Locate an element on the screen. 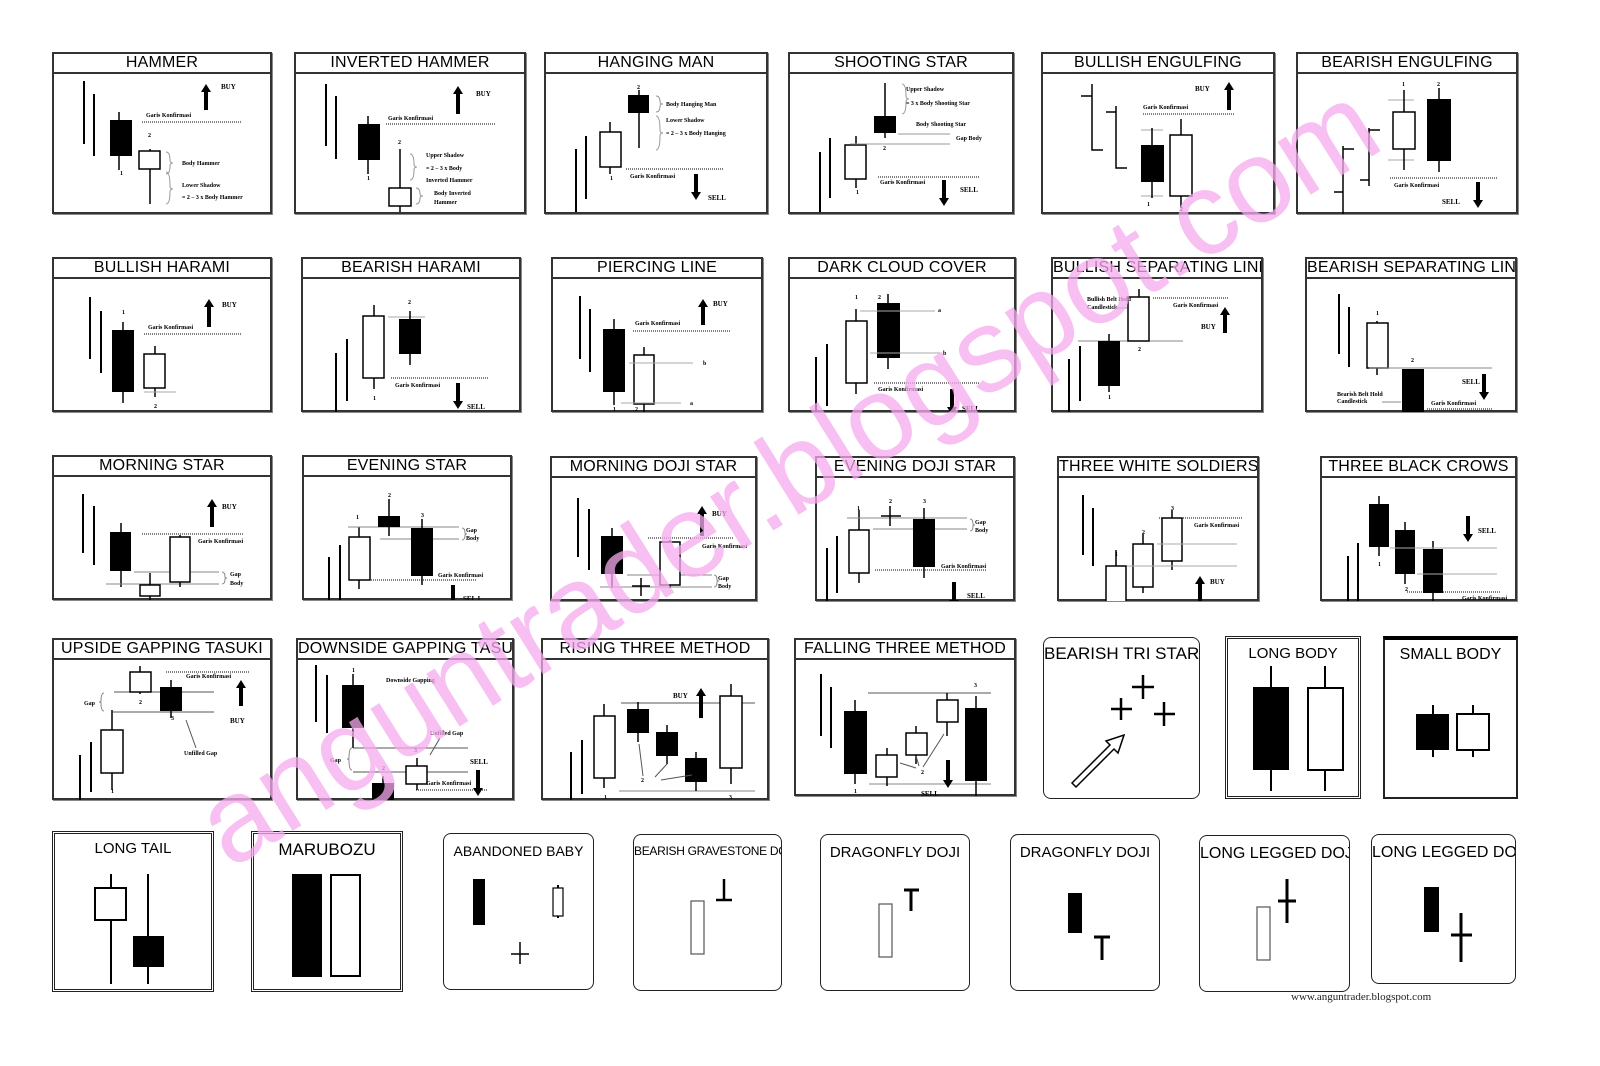  pattern-card-bearish-tri-star: BEARISH TRI STAR is located at coordinates (1121, 718).